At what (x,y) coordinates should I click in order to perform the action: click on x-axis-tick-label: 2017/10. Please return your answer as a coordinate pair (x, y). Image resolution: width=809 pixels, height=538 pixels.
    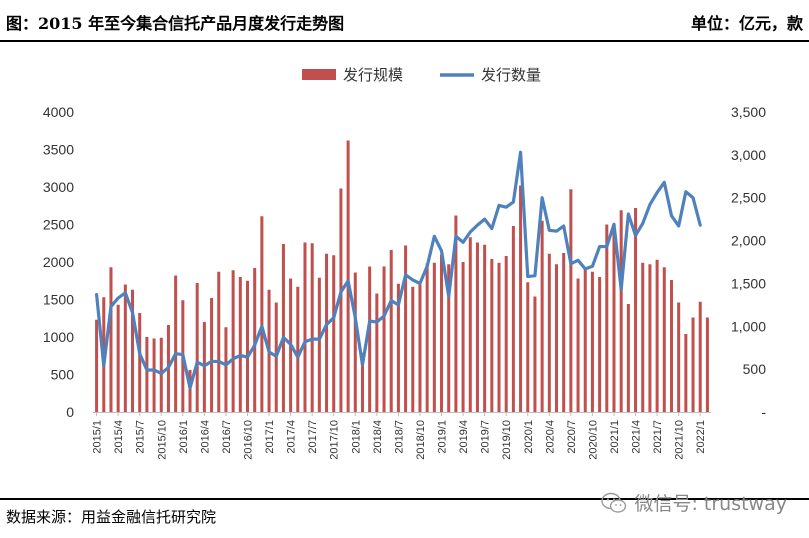
    Looking at the image, I should click on (335, 440).